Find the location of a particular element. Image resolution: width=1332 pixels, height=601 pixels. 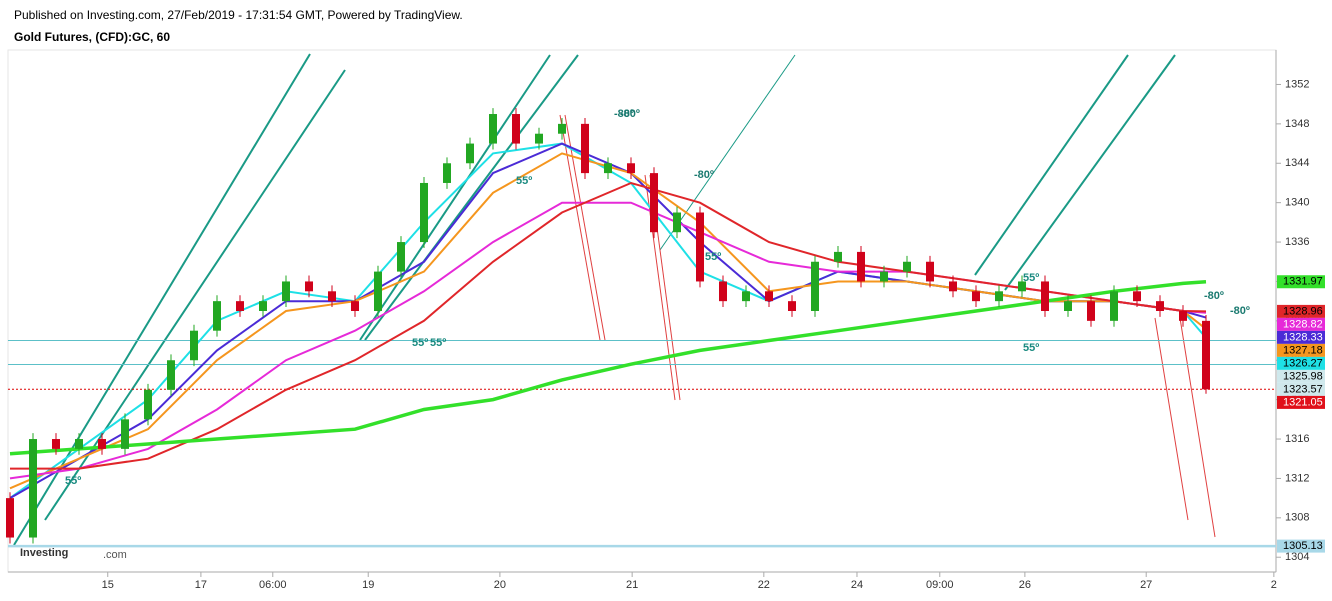

price-label: 1331.97 is located at coordinates (1303, 282).